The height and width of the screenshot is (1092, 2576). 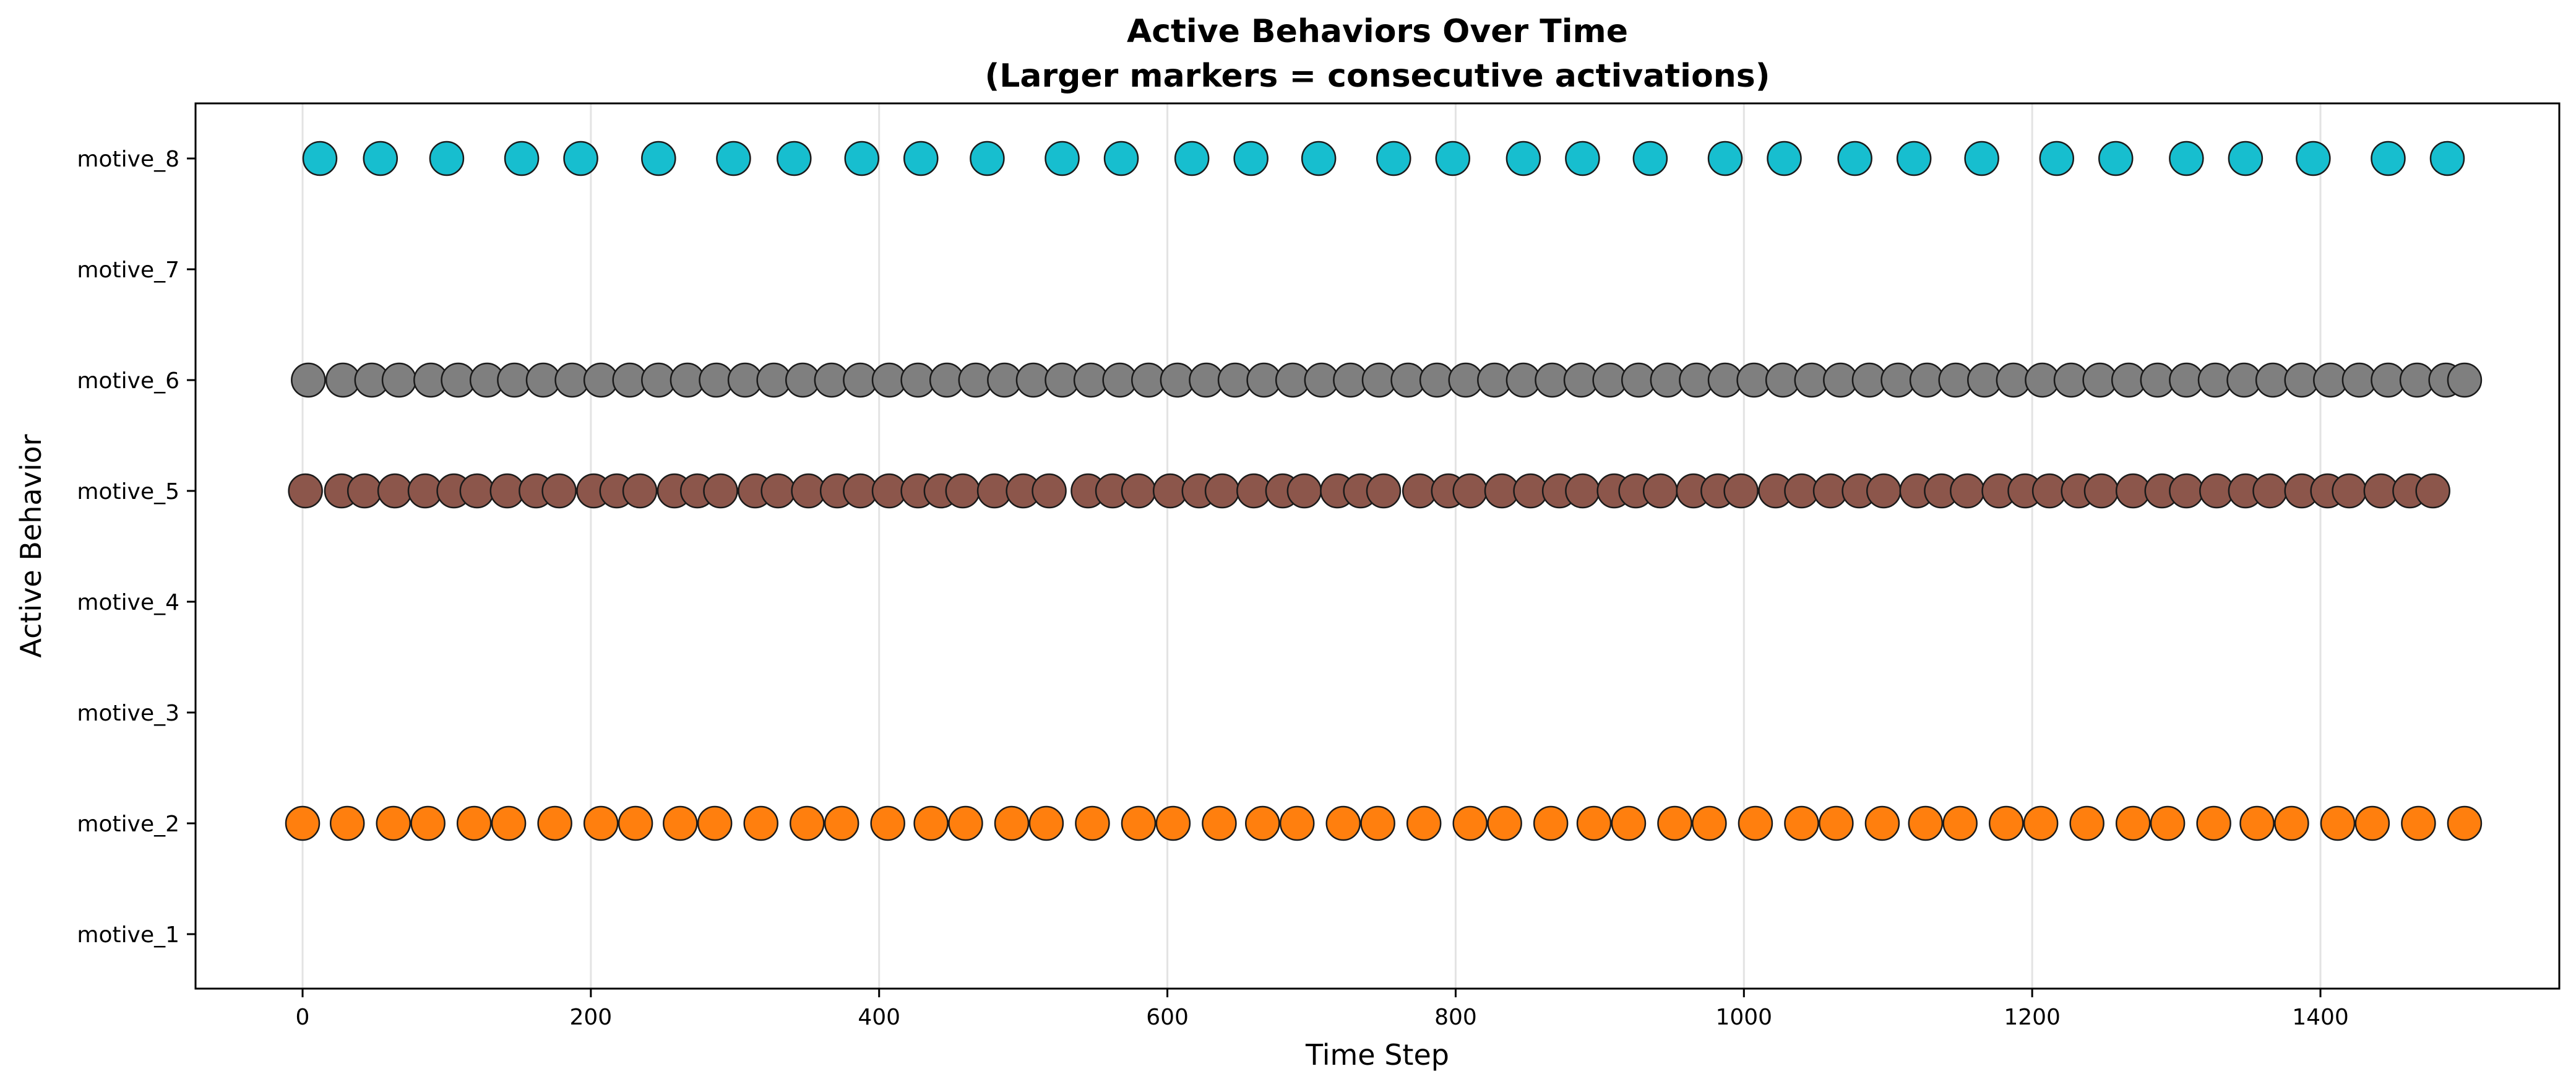 What do you see at coordinates (128, 603) in the screenshot?
I see `y-tick-label: motive_4` at bounding box center [128, 603].